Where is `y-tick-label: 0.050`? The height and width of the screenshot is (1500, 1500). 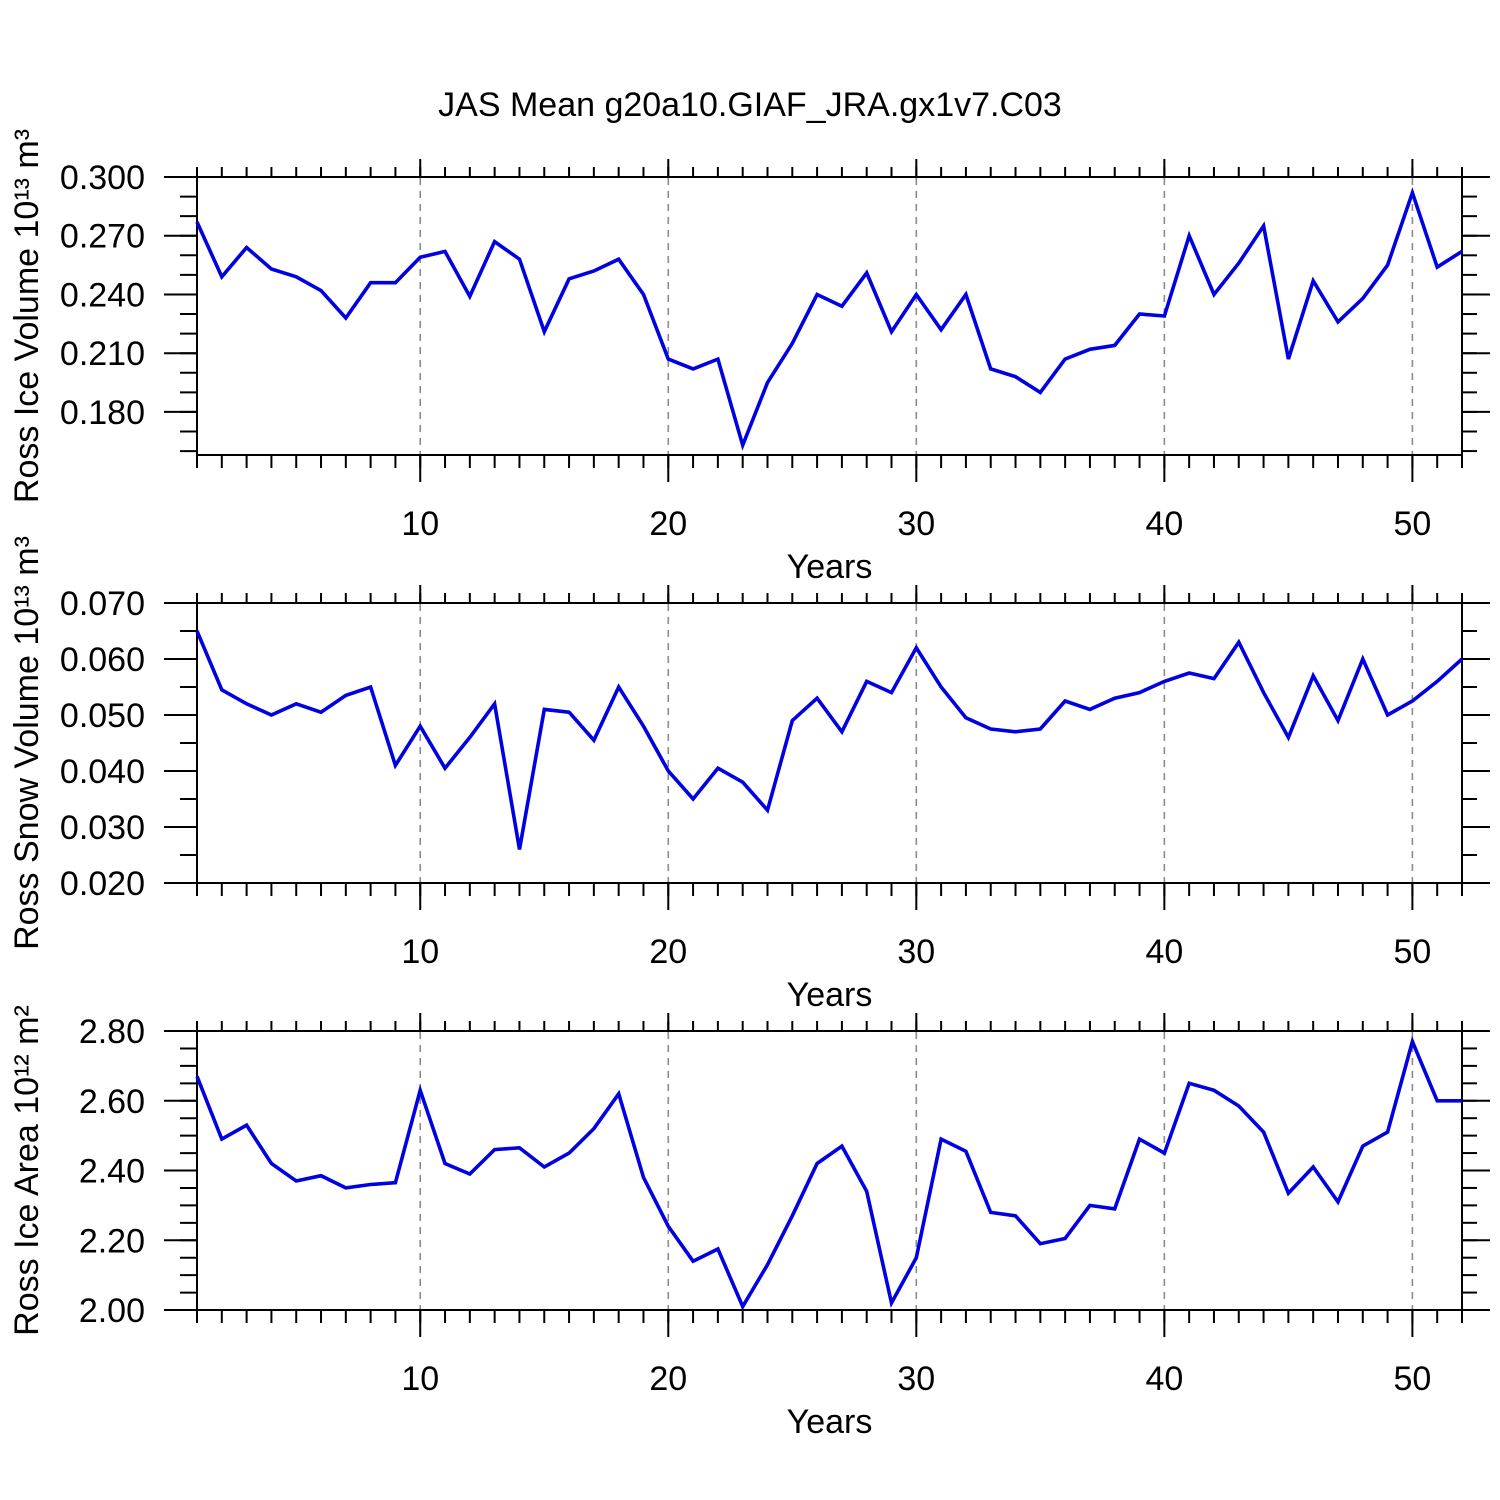
y-tick-label: 0.050 is located at coordinates (102, 716).